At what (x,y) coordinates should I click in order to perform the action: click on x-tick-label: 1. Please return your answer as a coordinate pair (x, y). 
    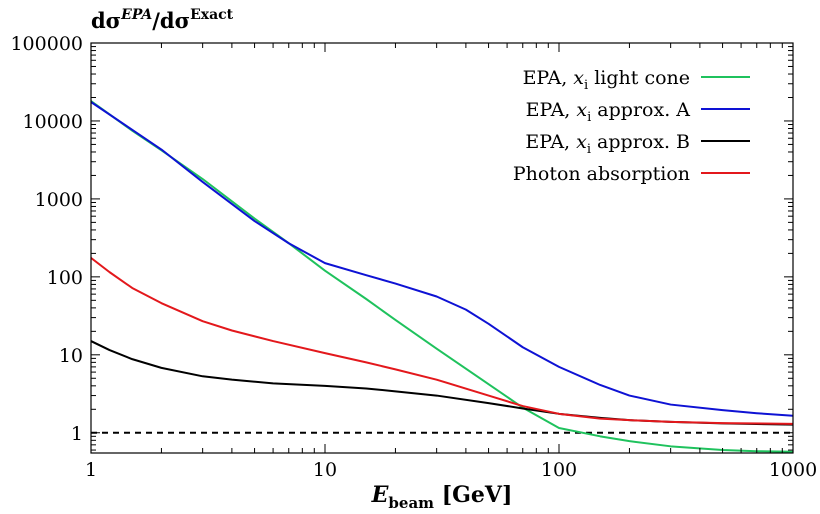
    Looking at the image, I should click on (91, 470).